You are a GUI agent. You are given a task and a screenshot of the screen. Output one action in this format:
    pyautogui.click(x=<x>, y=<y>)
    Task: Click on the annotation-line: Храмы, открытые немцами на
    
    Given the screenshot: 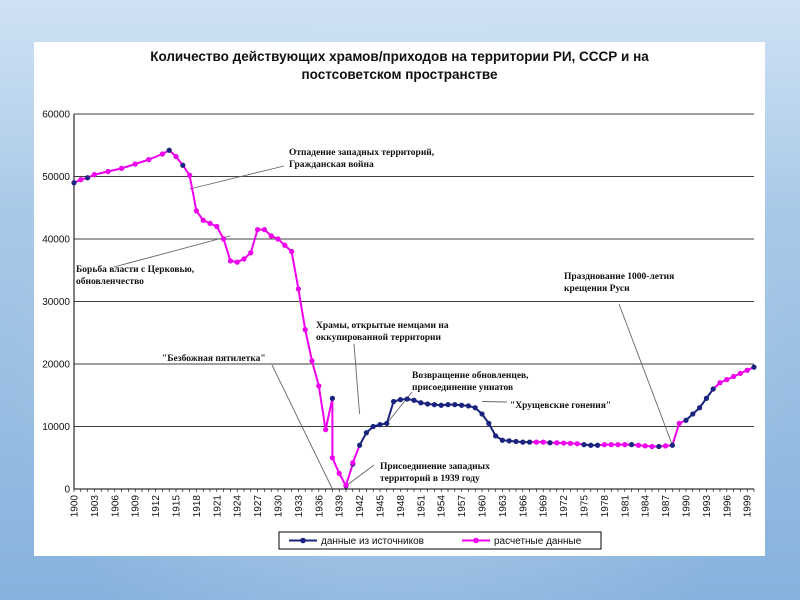 What is the action you would take?
    pyautogui.click(x=382, y=326)
    